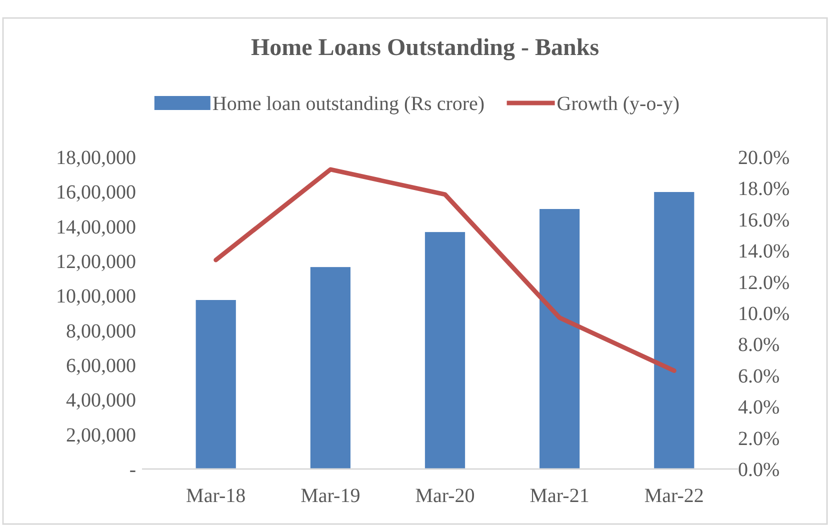 The image size is (828, 525). Describe the element at coordinates (759, 345) in the screenshot. I see `y2-tick-label: 8.0%` at that location.